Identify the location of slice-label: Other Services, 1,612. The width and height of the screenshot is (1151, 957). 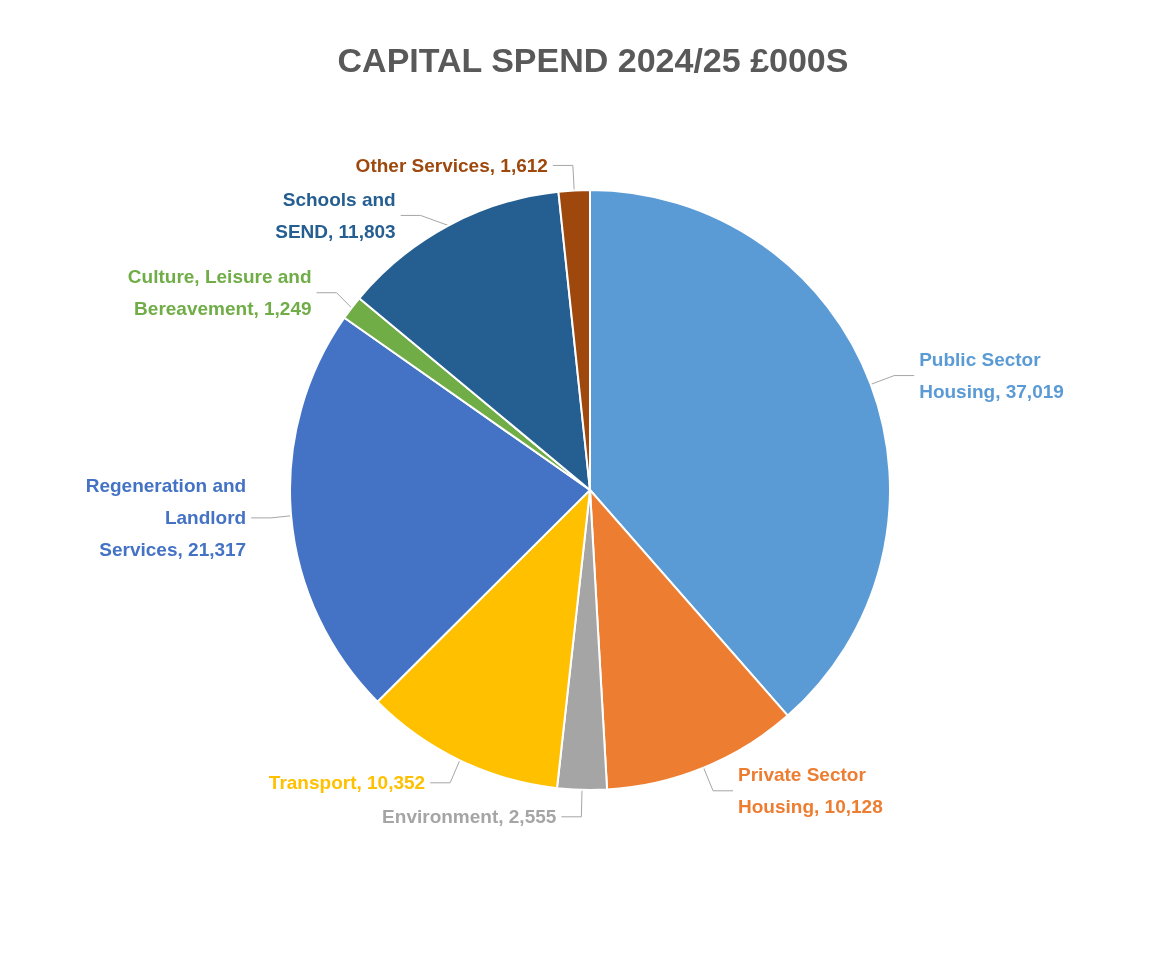
(451, 165).